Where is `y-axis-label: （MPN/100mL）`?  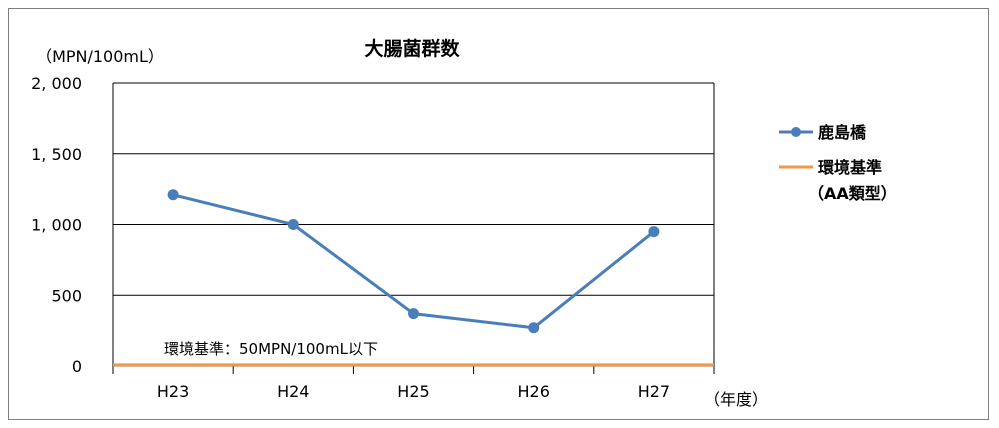 y-axis-label: （MPN/100mL） is located at coordinates (100, 56).